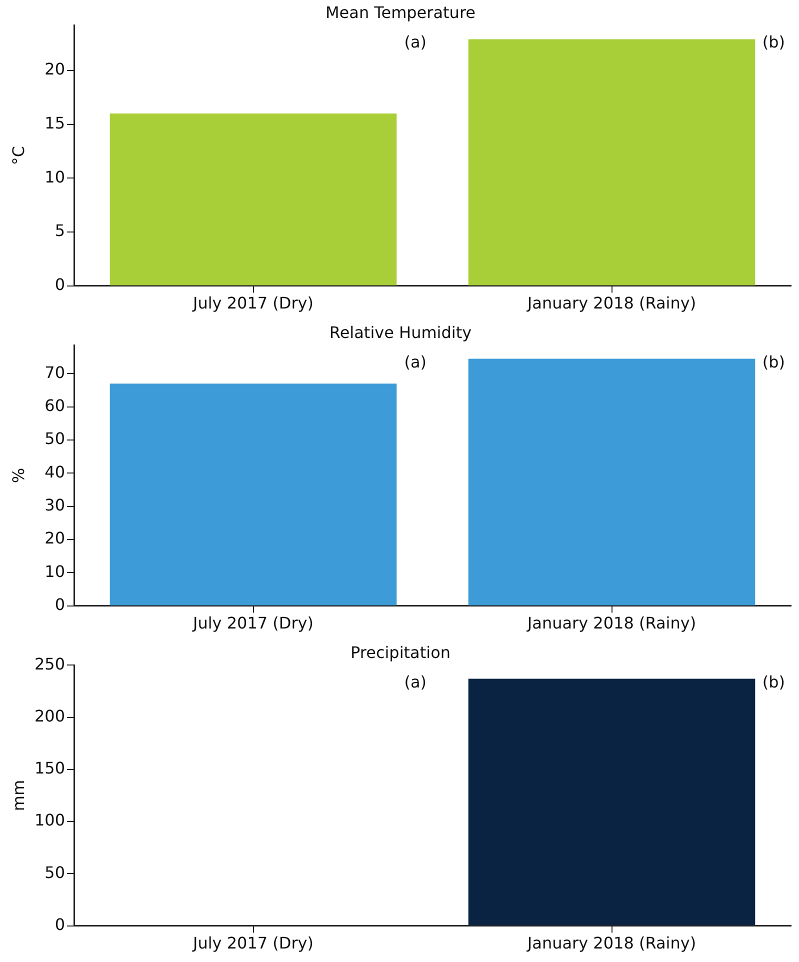  I want to click on y-tick-label: 60, so click(54, 406).